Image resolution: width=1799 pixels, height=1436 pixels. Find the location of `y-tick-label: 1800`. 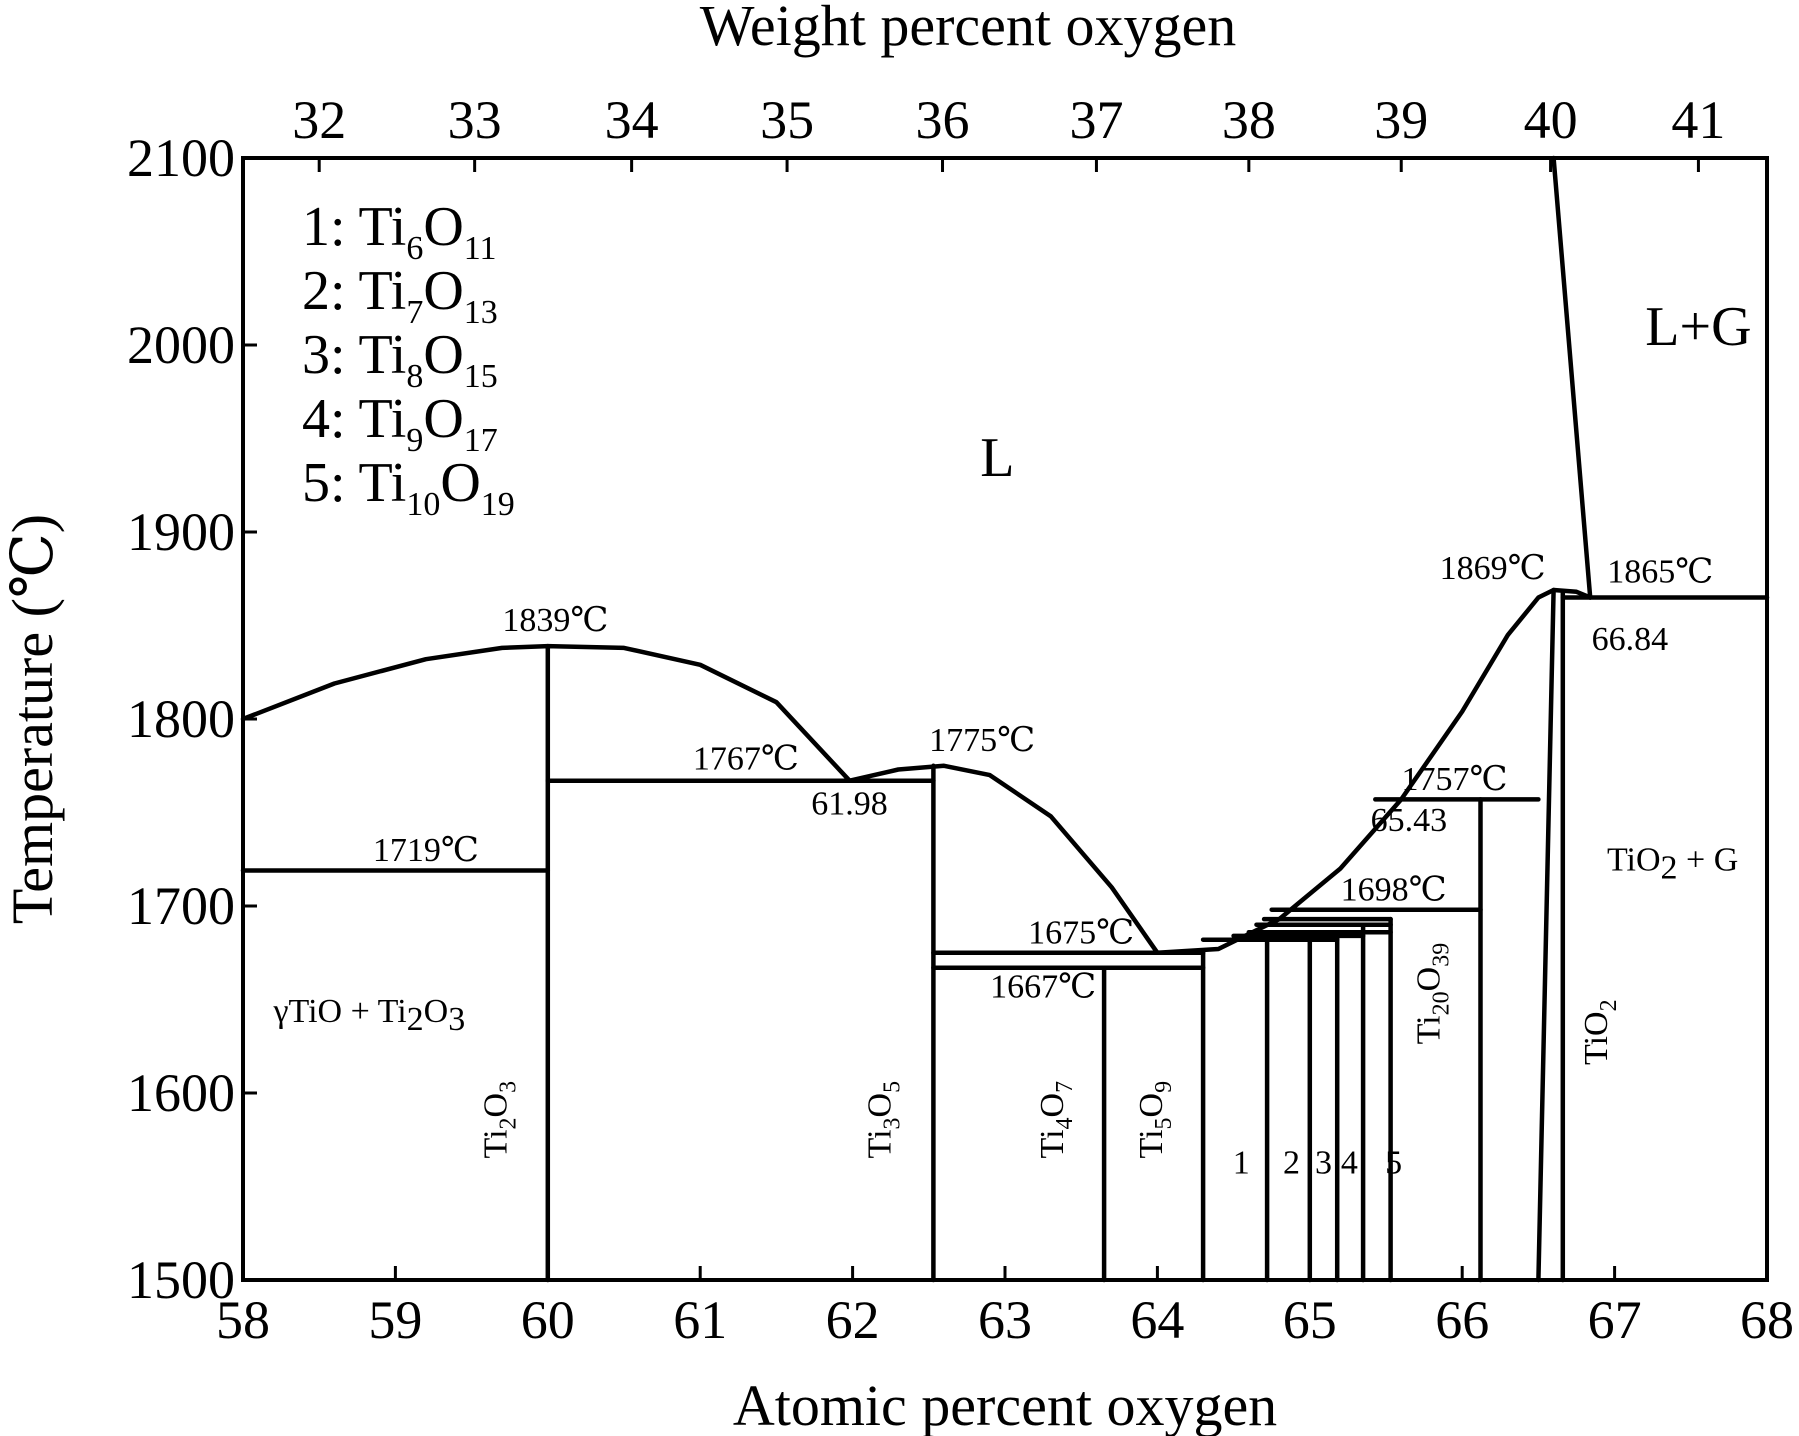

y-tick-label: 1800 is located at coordinates (181, 719).